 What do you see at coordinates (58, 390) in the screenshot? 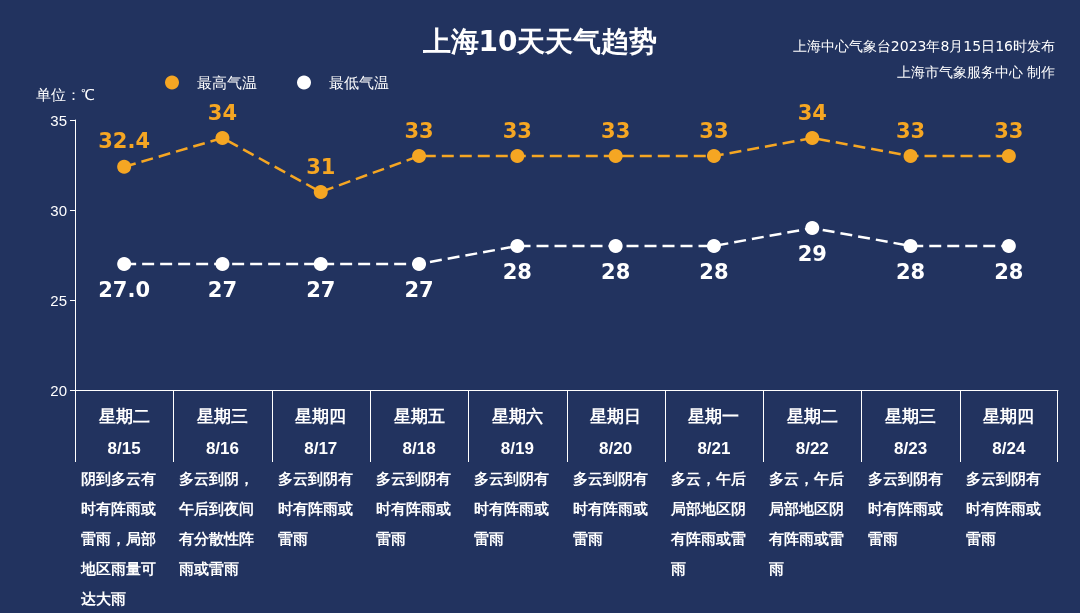
I see `y-tick-label: 20` at bounding box center [58, 390].